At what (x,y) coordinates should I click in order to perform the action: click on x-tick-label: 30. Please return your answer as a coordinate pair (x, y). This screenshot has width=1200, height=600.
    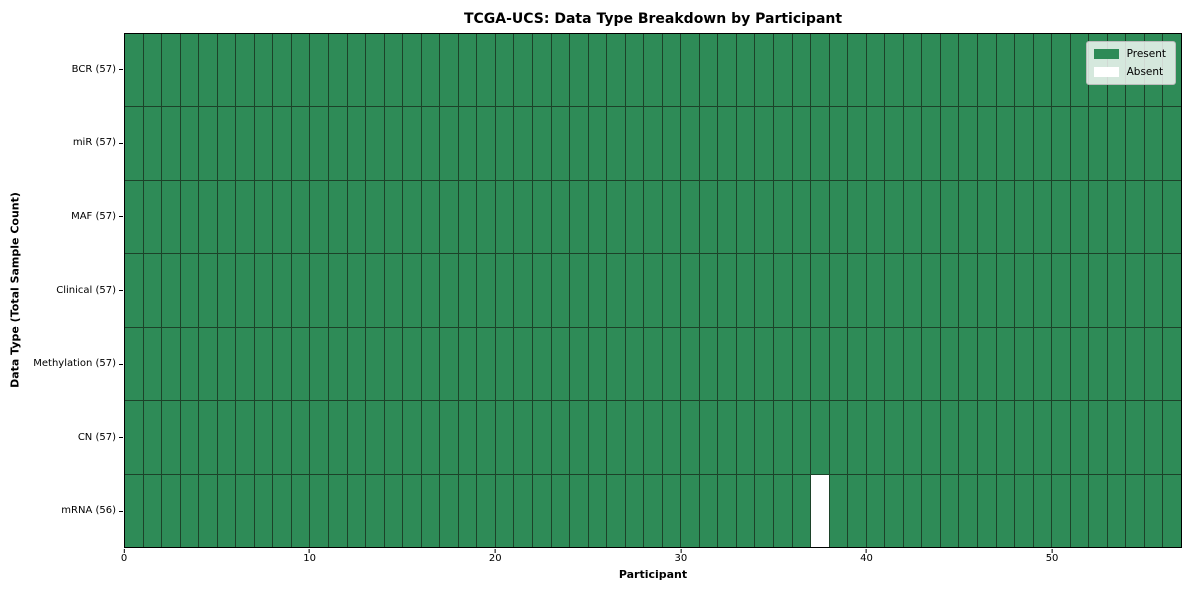
    Looking at the image, I should click on (681, 558).